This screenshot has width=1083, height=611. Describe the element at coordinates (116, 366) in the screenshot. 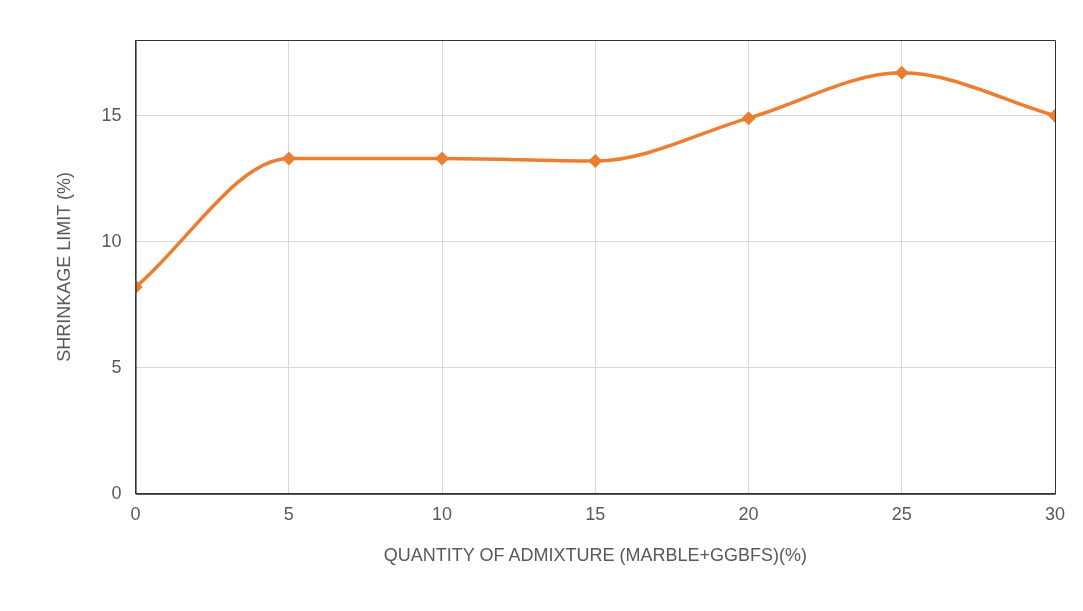

I see `y-tick-label: 5` at that location.